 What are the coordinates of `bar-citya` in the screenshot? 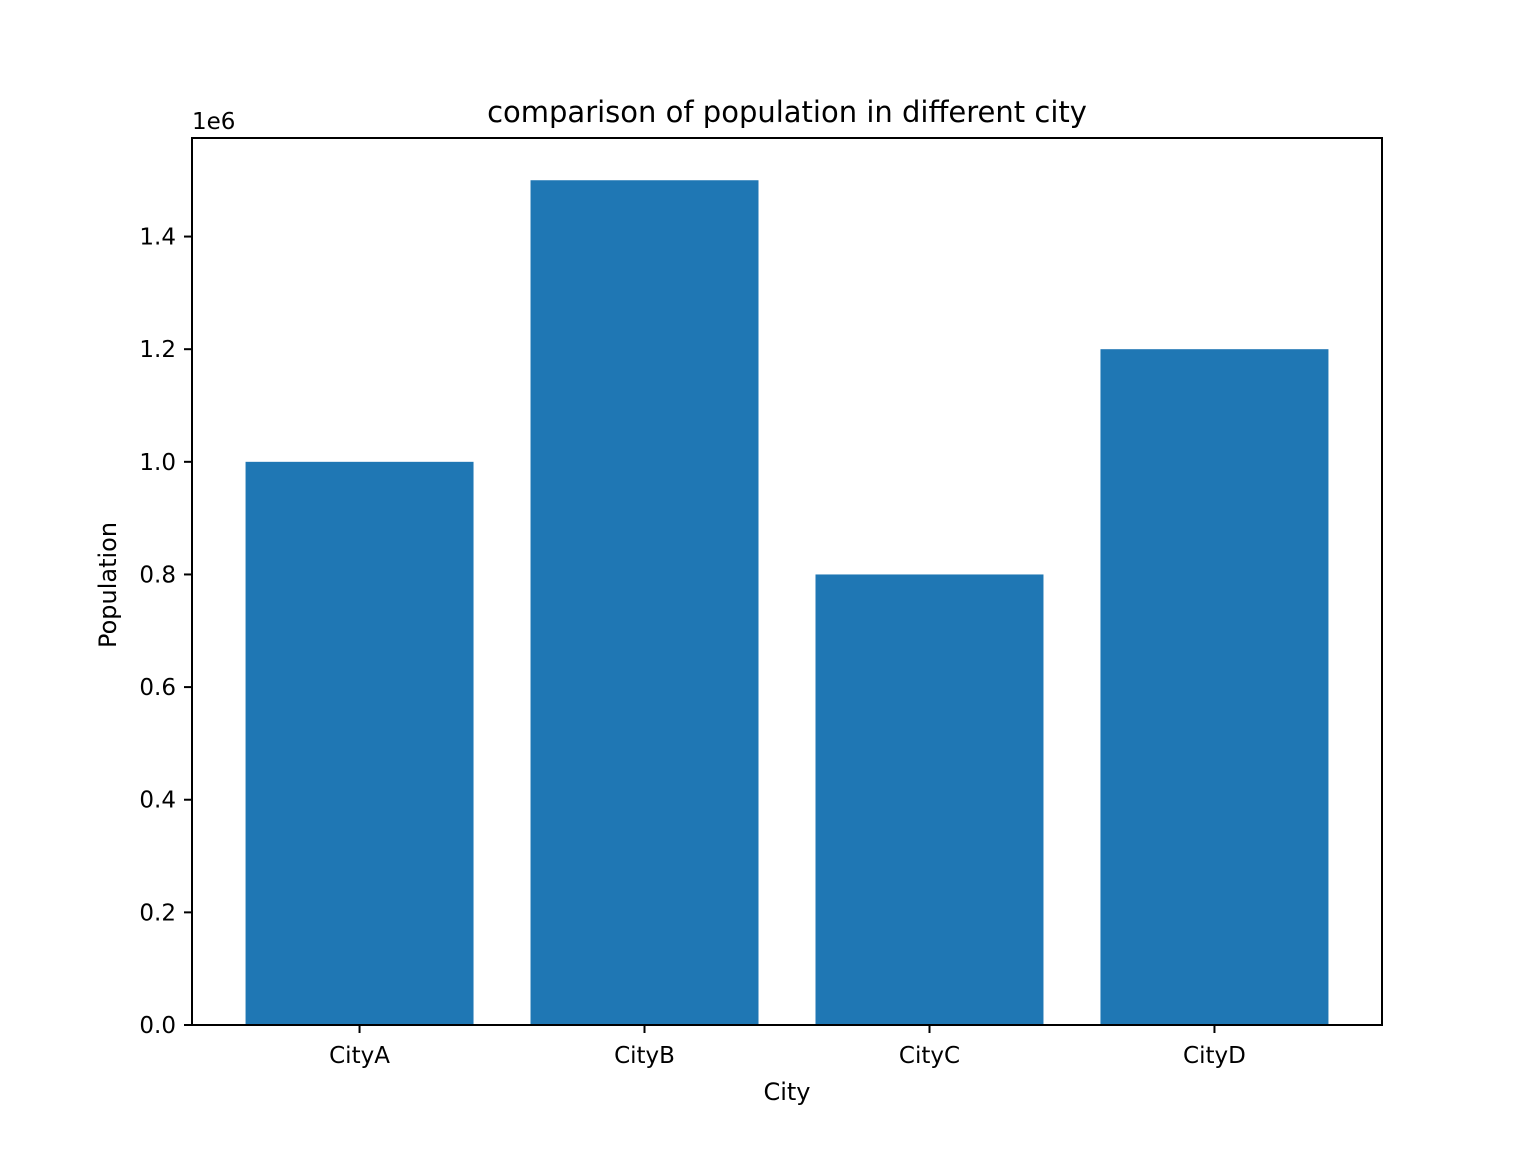 It's located at (359, 743).